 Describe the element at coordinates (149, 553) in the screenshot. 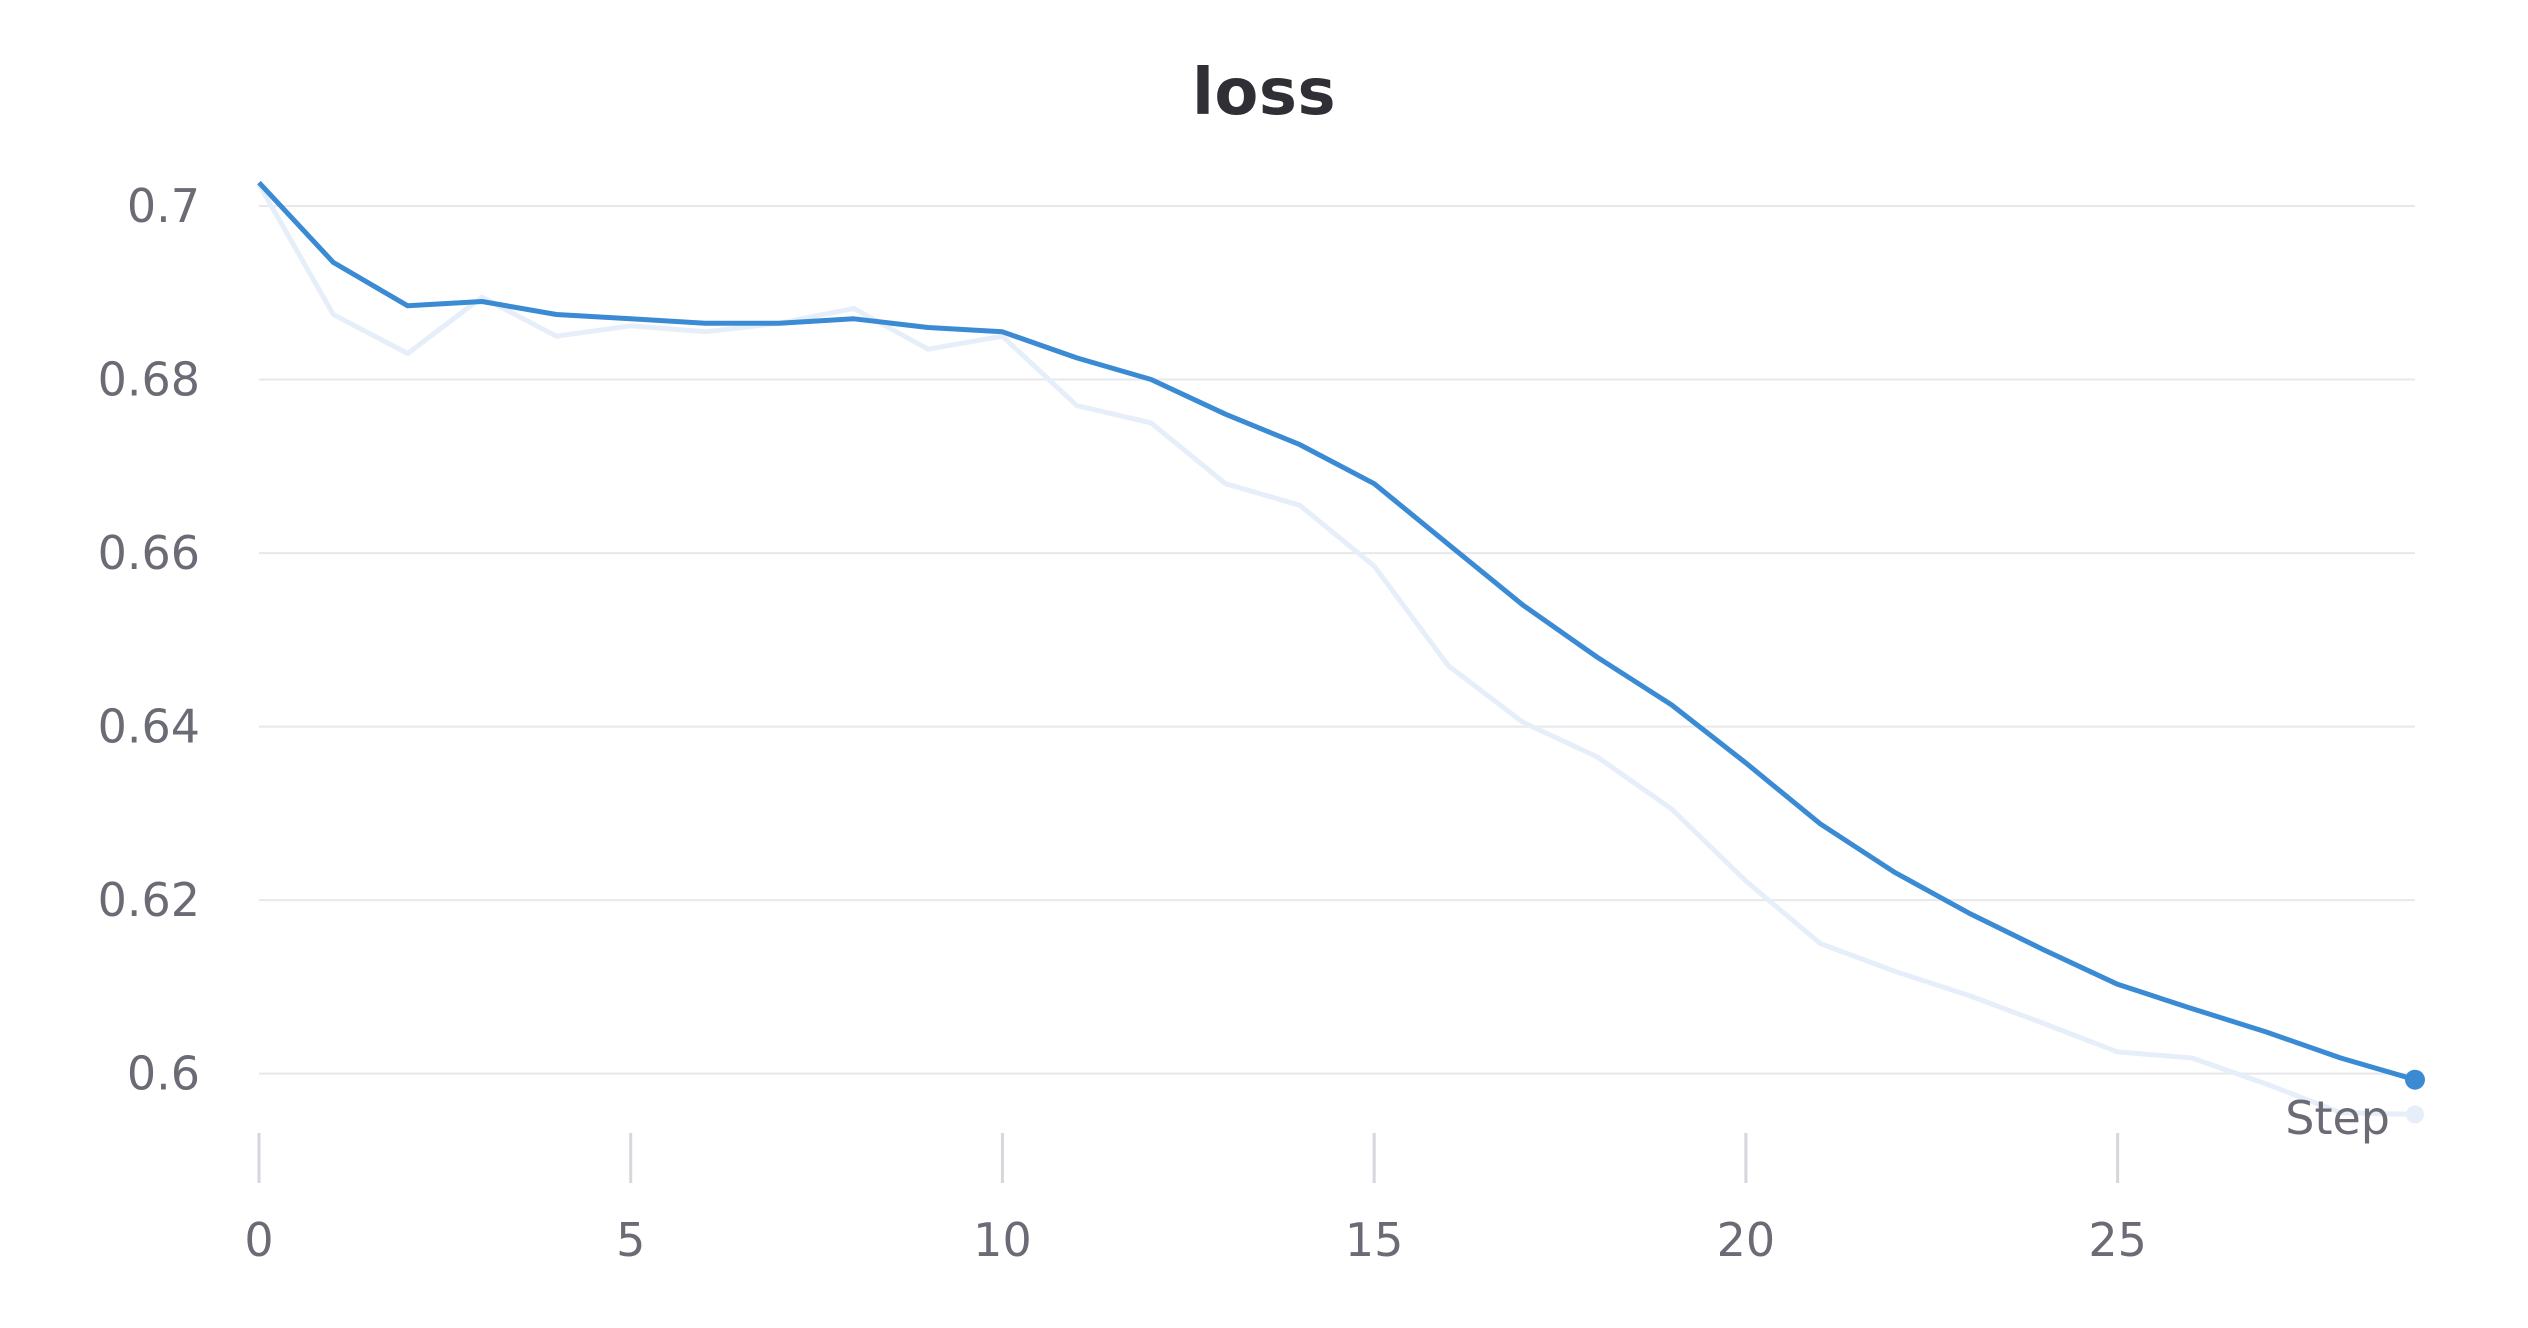

I see `y-tick-label: 0.66` at that location.